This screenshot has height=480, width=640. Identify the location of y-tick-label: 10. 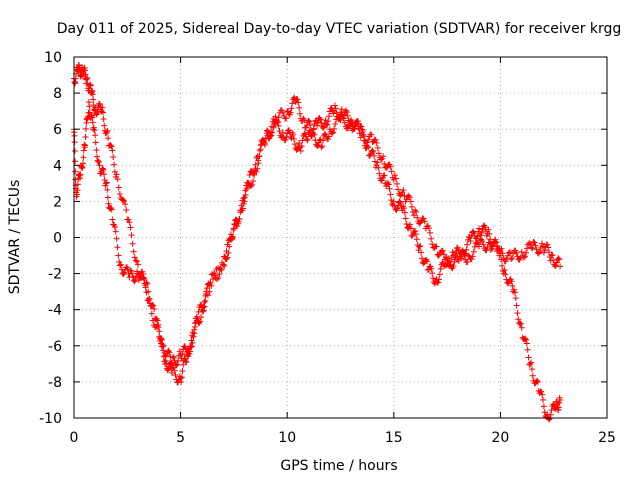
(53, 58).